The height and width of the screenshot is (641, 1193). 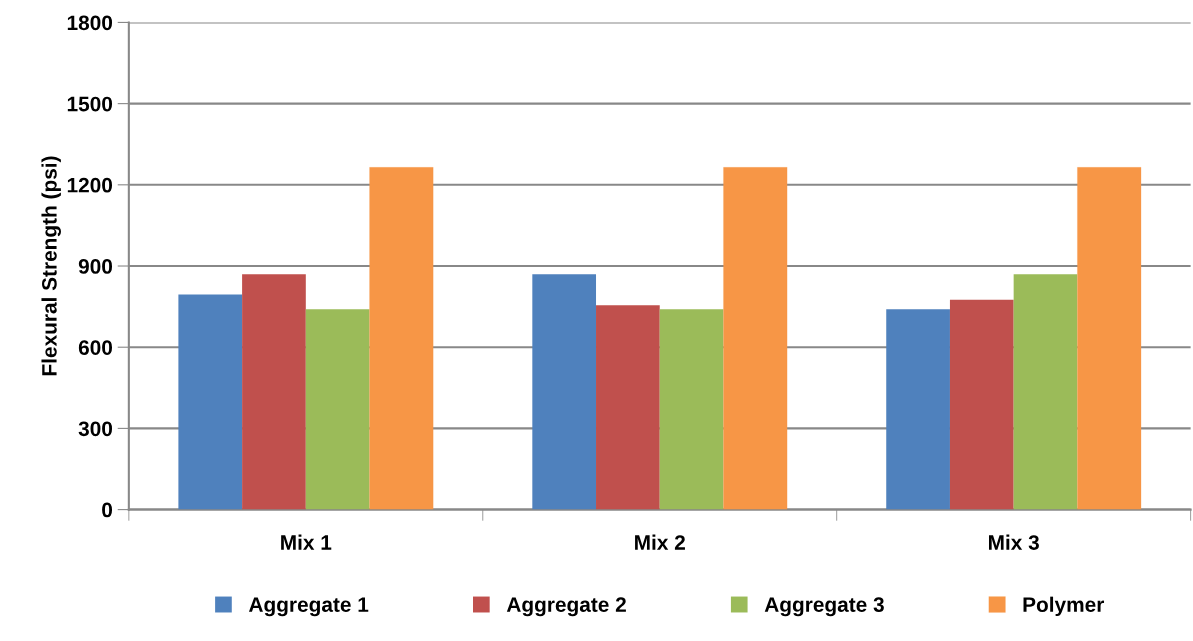 I want to click on y-tick-label: 300, so click(x=95, y=429).